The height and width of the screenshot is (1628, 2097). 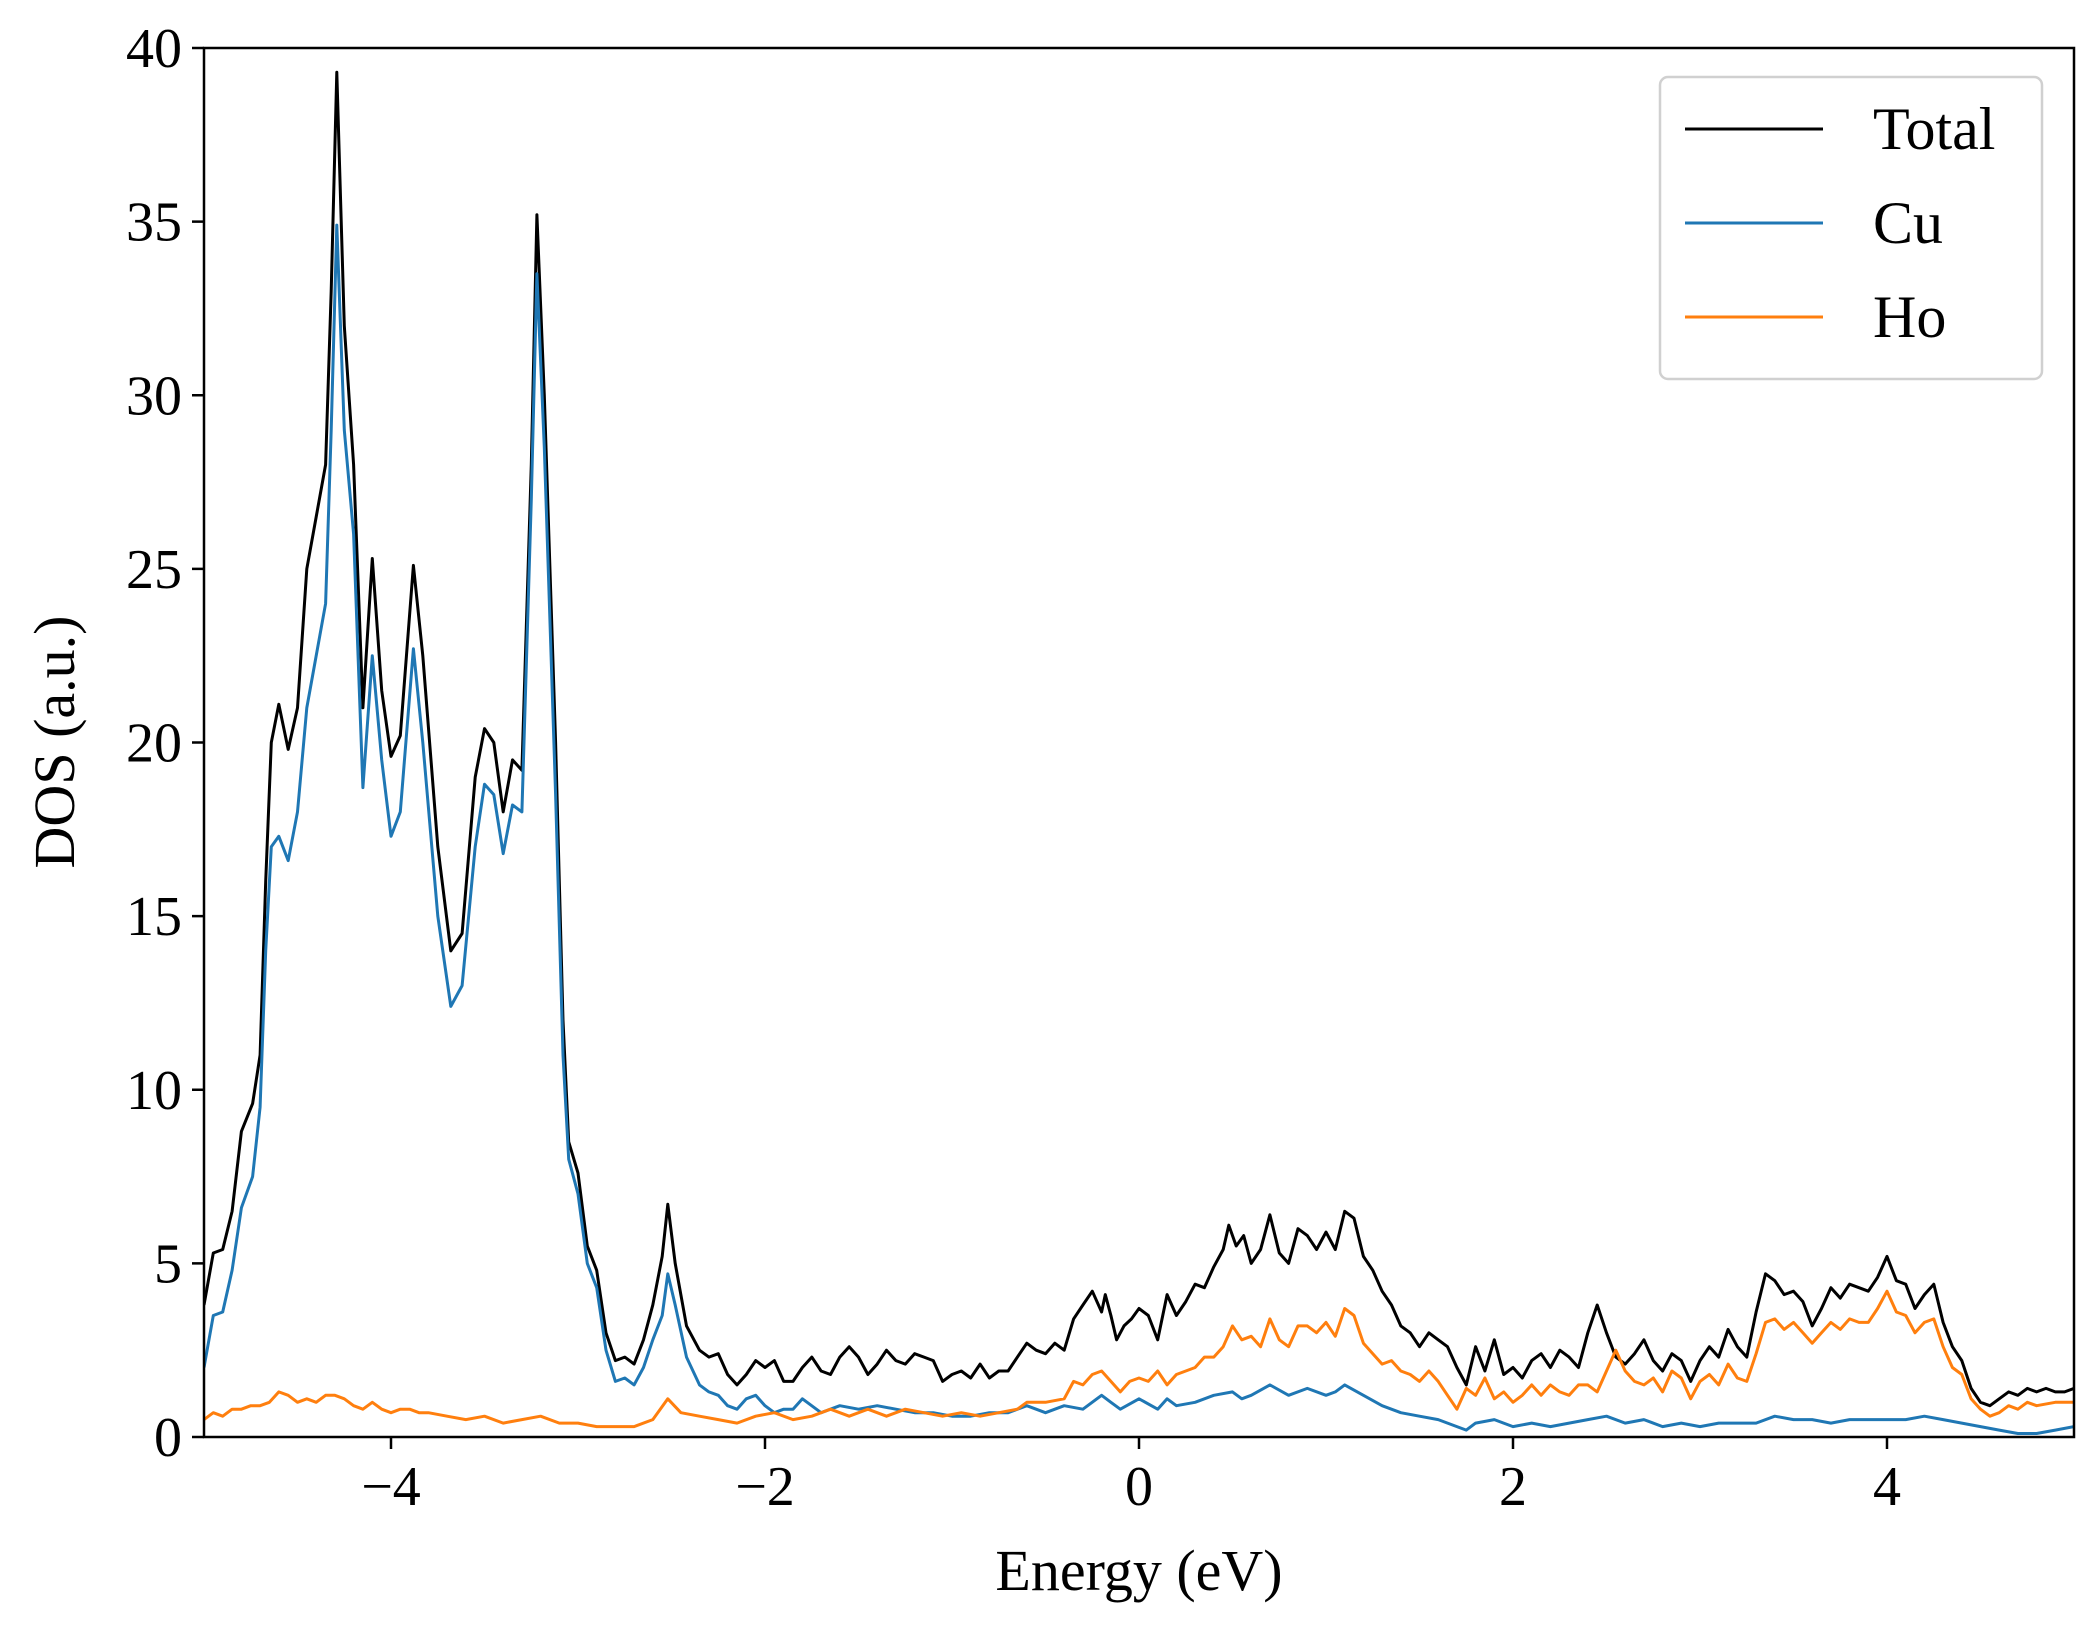 I want to click on y-tick-label: 5, so click(x=168, y=1264).